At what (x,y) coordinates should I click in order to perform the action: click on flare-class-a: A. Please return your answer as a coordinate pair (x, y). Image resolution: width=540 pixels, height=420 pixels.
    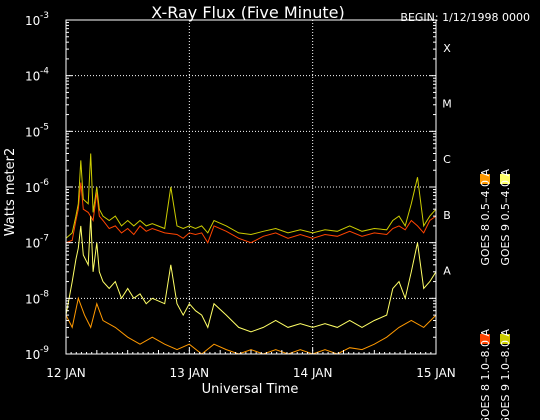
    Looking at the image, I should click on (447, 271).